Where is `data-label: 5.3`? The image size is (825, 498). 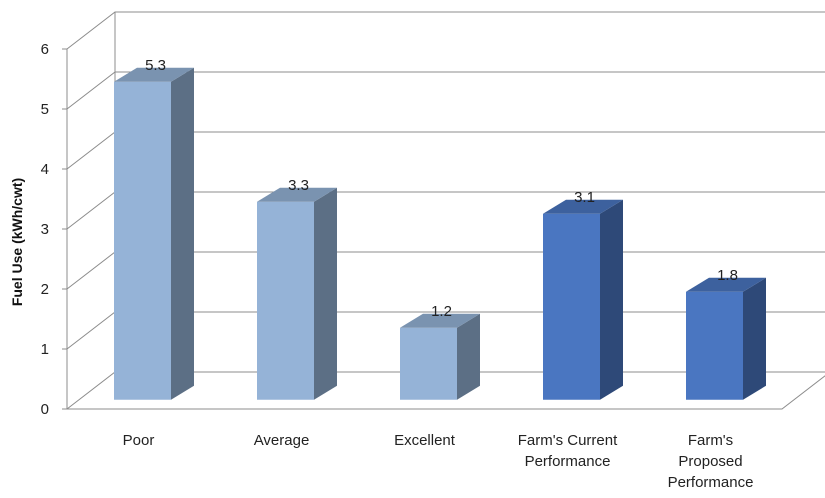 data-label: 5.3 is located at coordinates (155, 65).